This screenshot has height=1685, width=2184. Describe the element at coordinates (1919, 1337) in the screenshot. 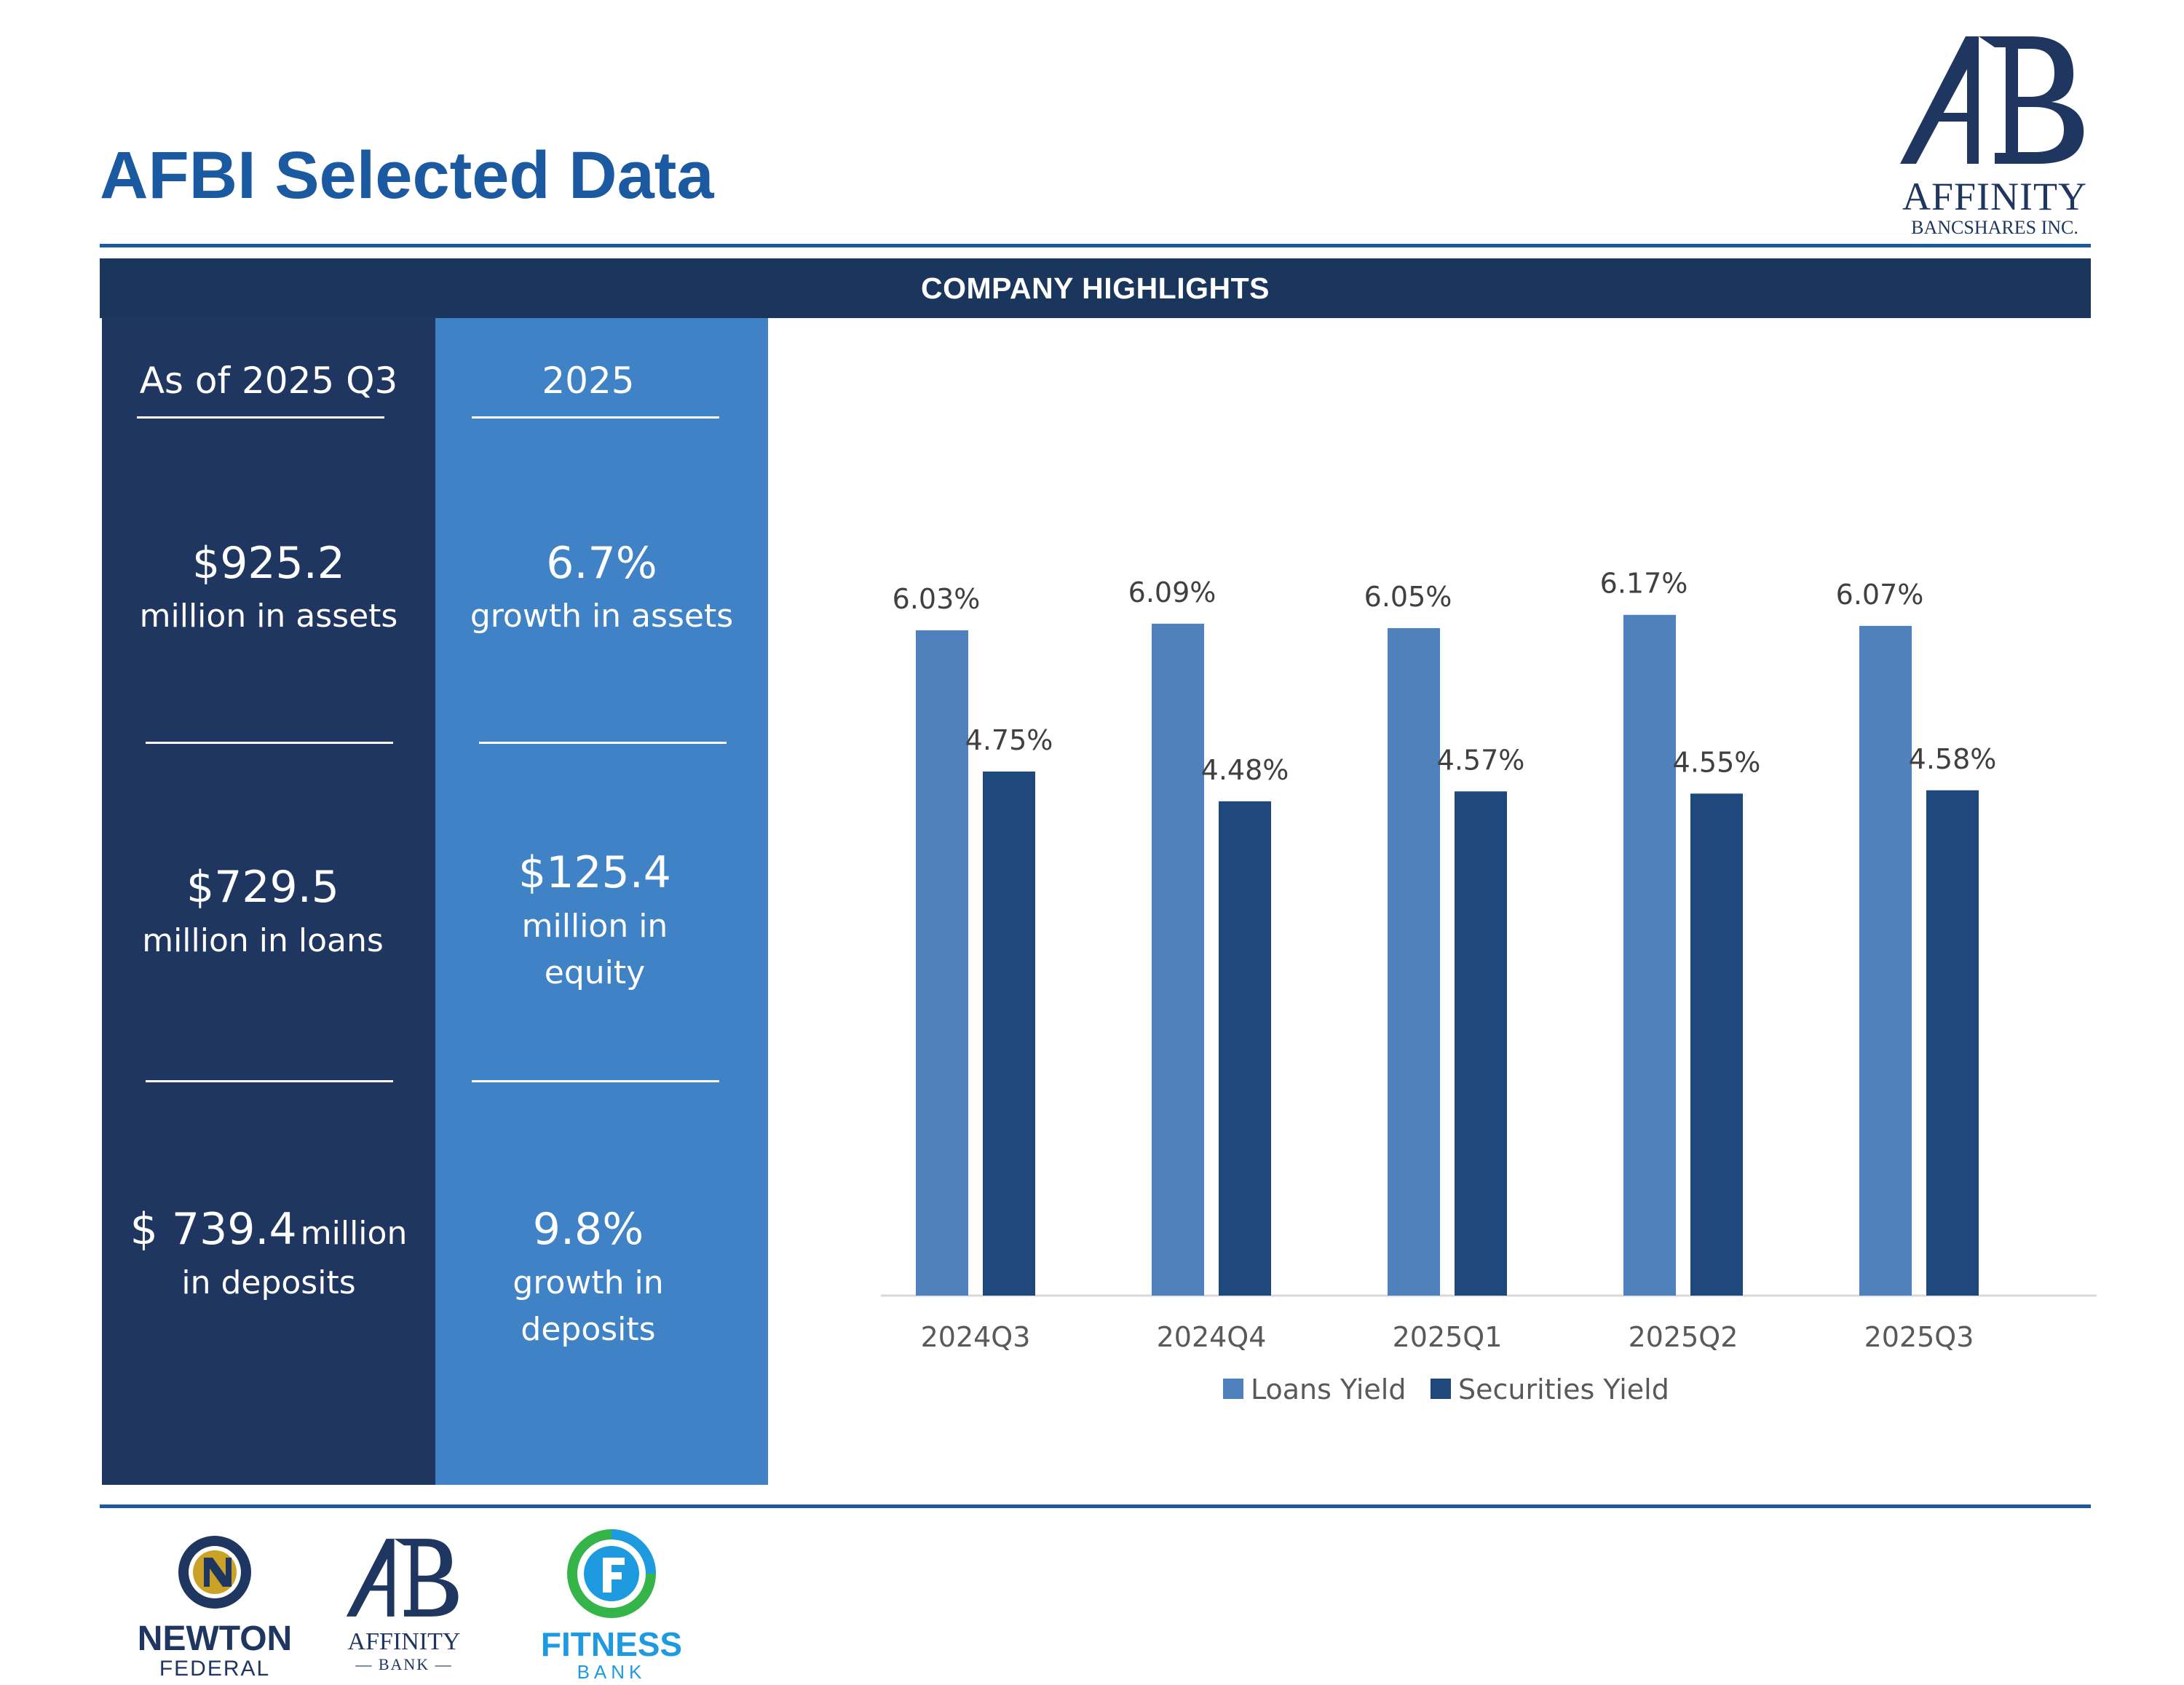

I see `x-tick-label: 2025Q3` at that location.